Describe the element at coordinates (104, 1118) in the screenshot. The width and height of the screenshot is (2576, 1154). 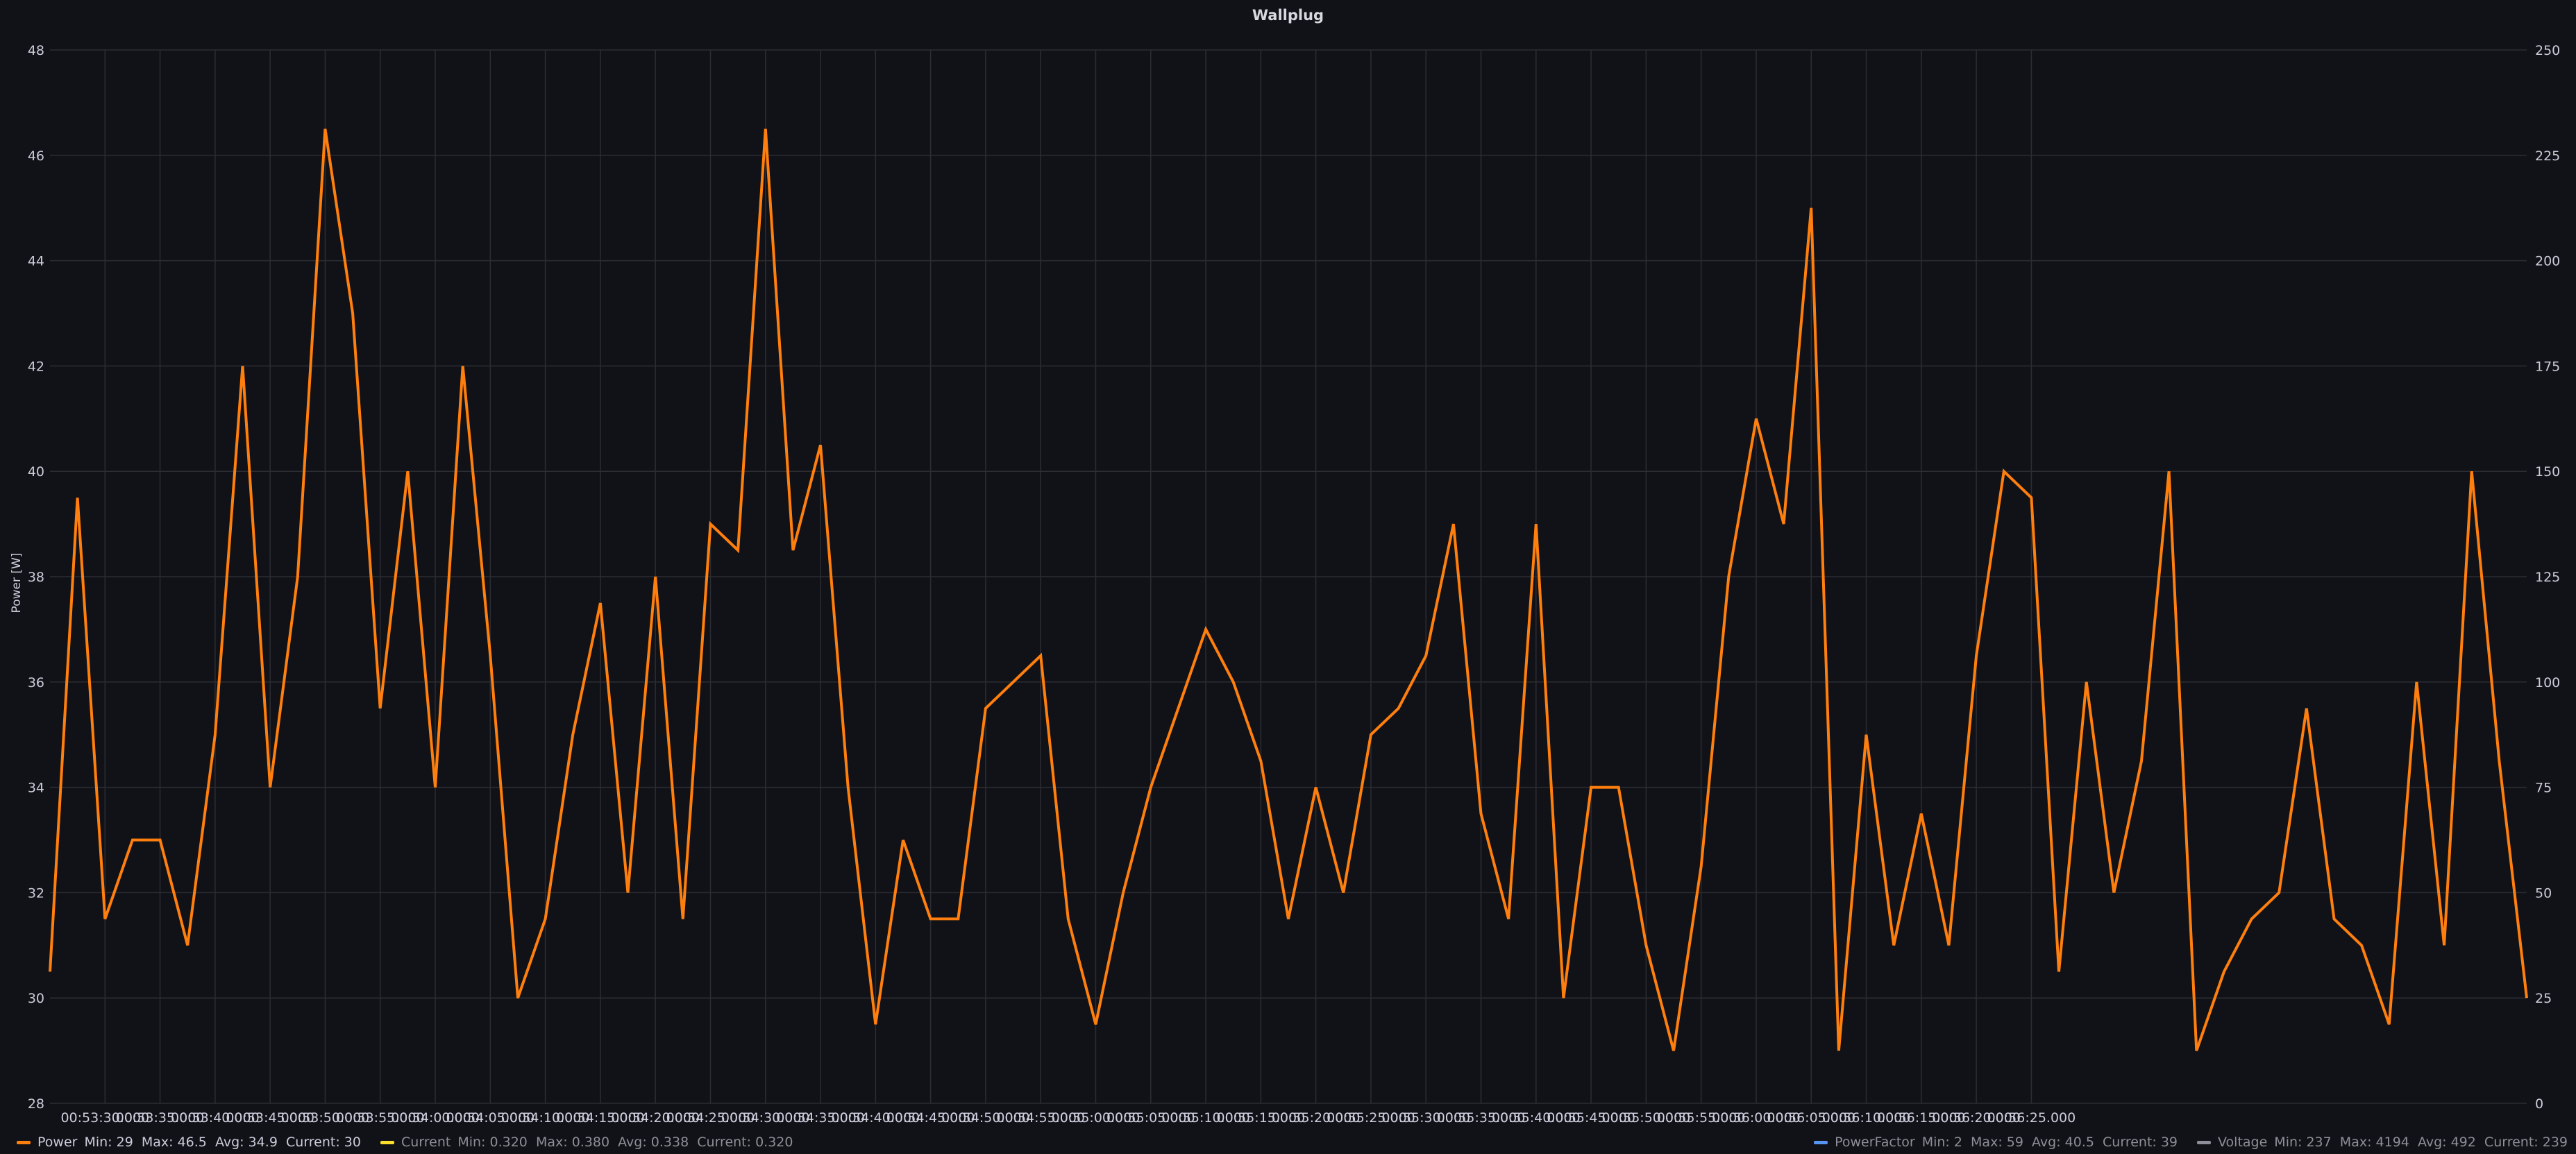
I see `x-tick-label: 00:53:30.000` at that location.